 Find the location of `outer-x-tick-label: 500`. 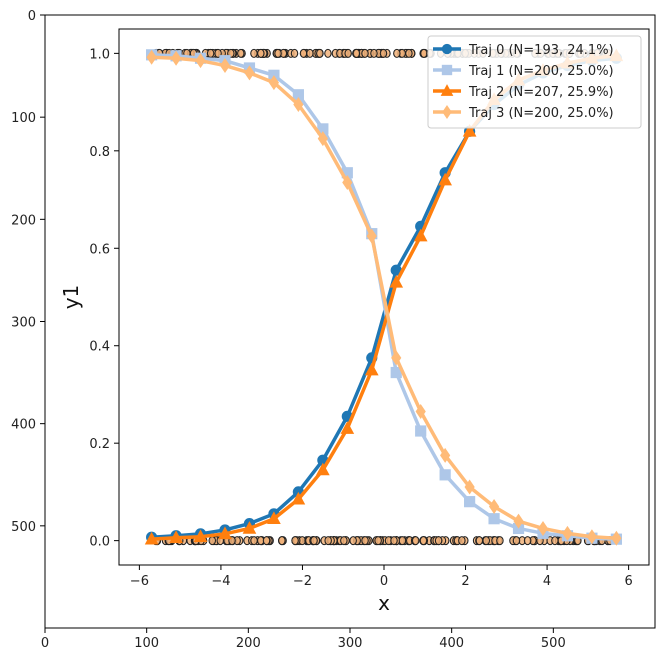

outer-x-tick-label: 500 is located at coordinates (553, 643).